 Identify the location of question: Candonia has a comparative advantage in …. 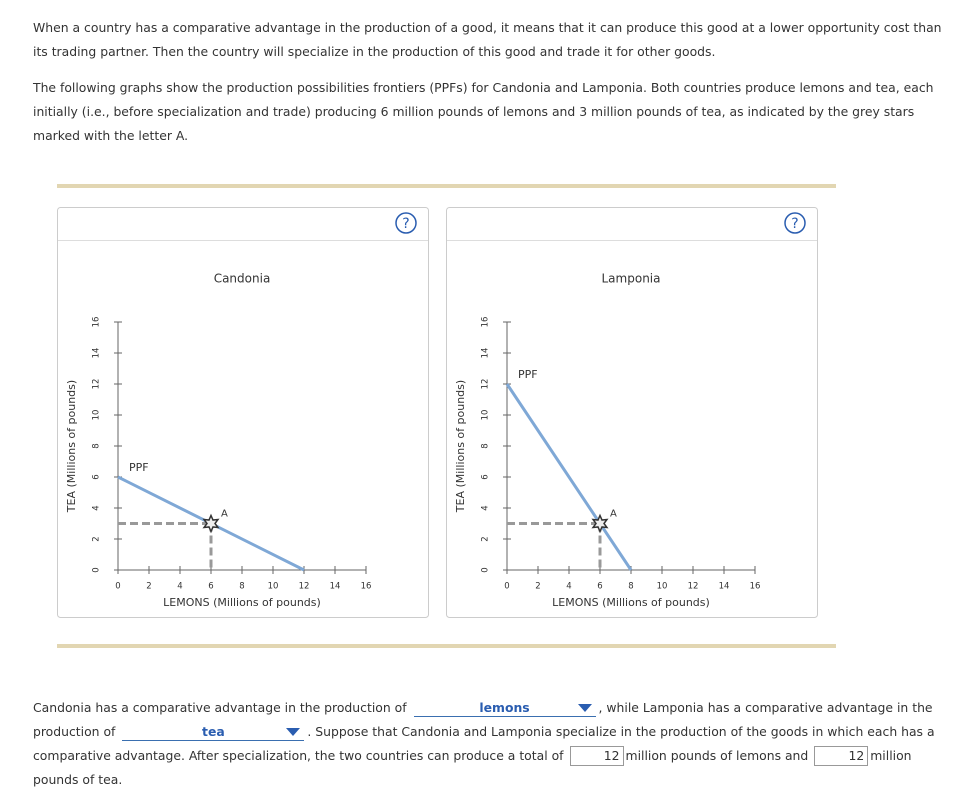
(490, 744).